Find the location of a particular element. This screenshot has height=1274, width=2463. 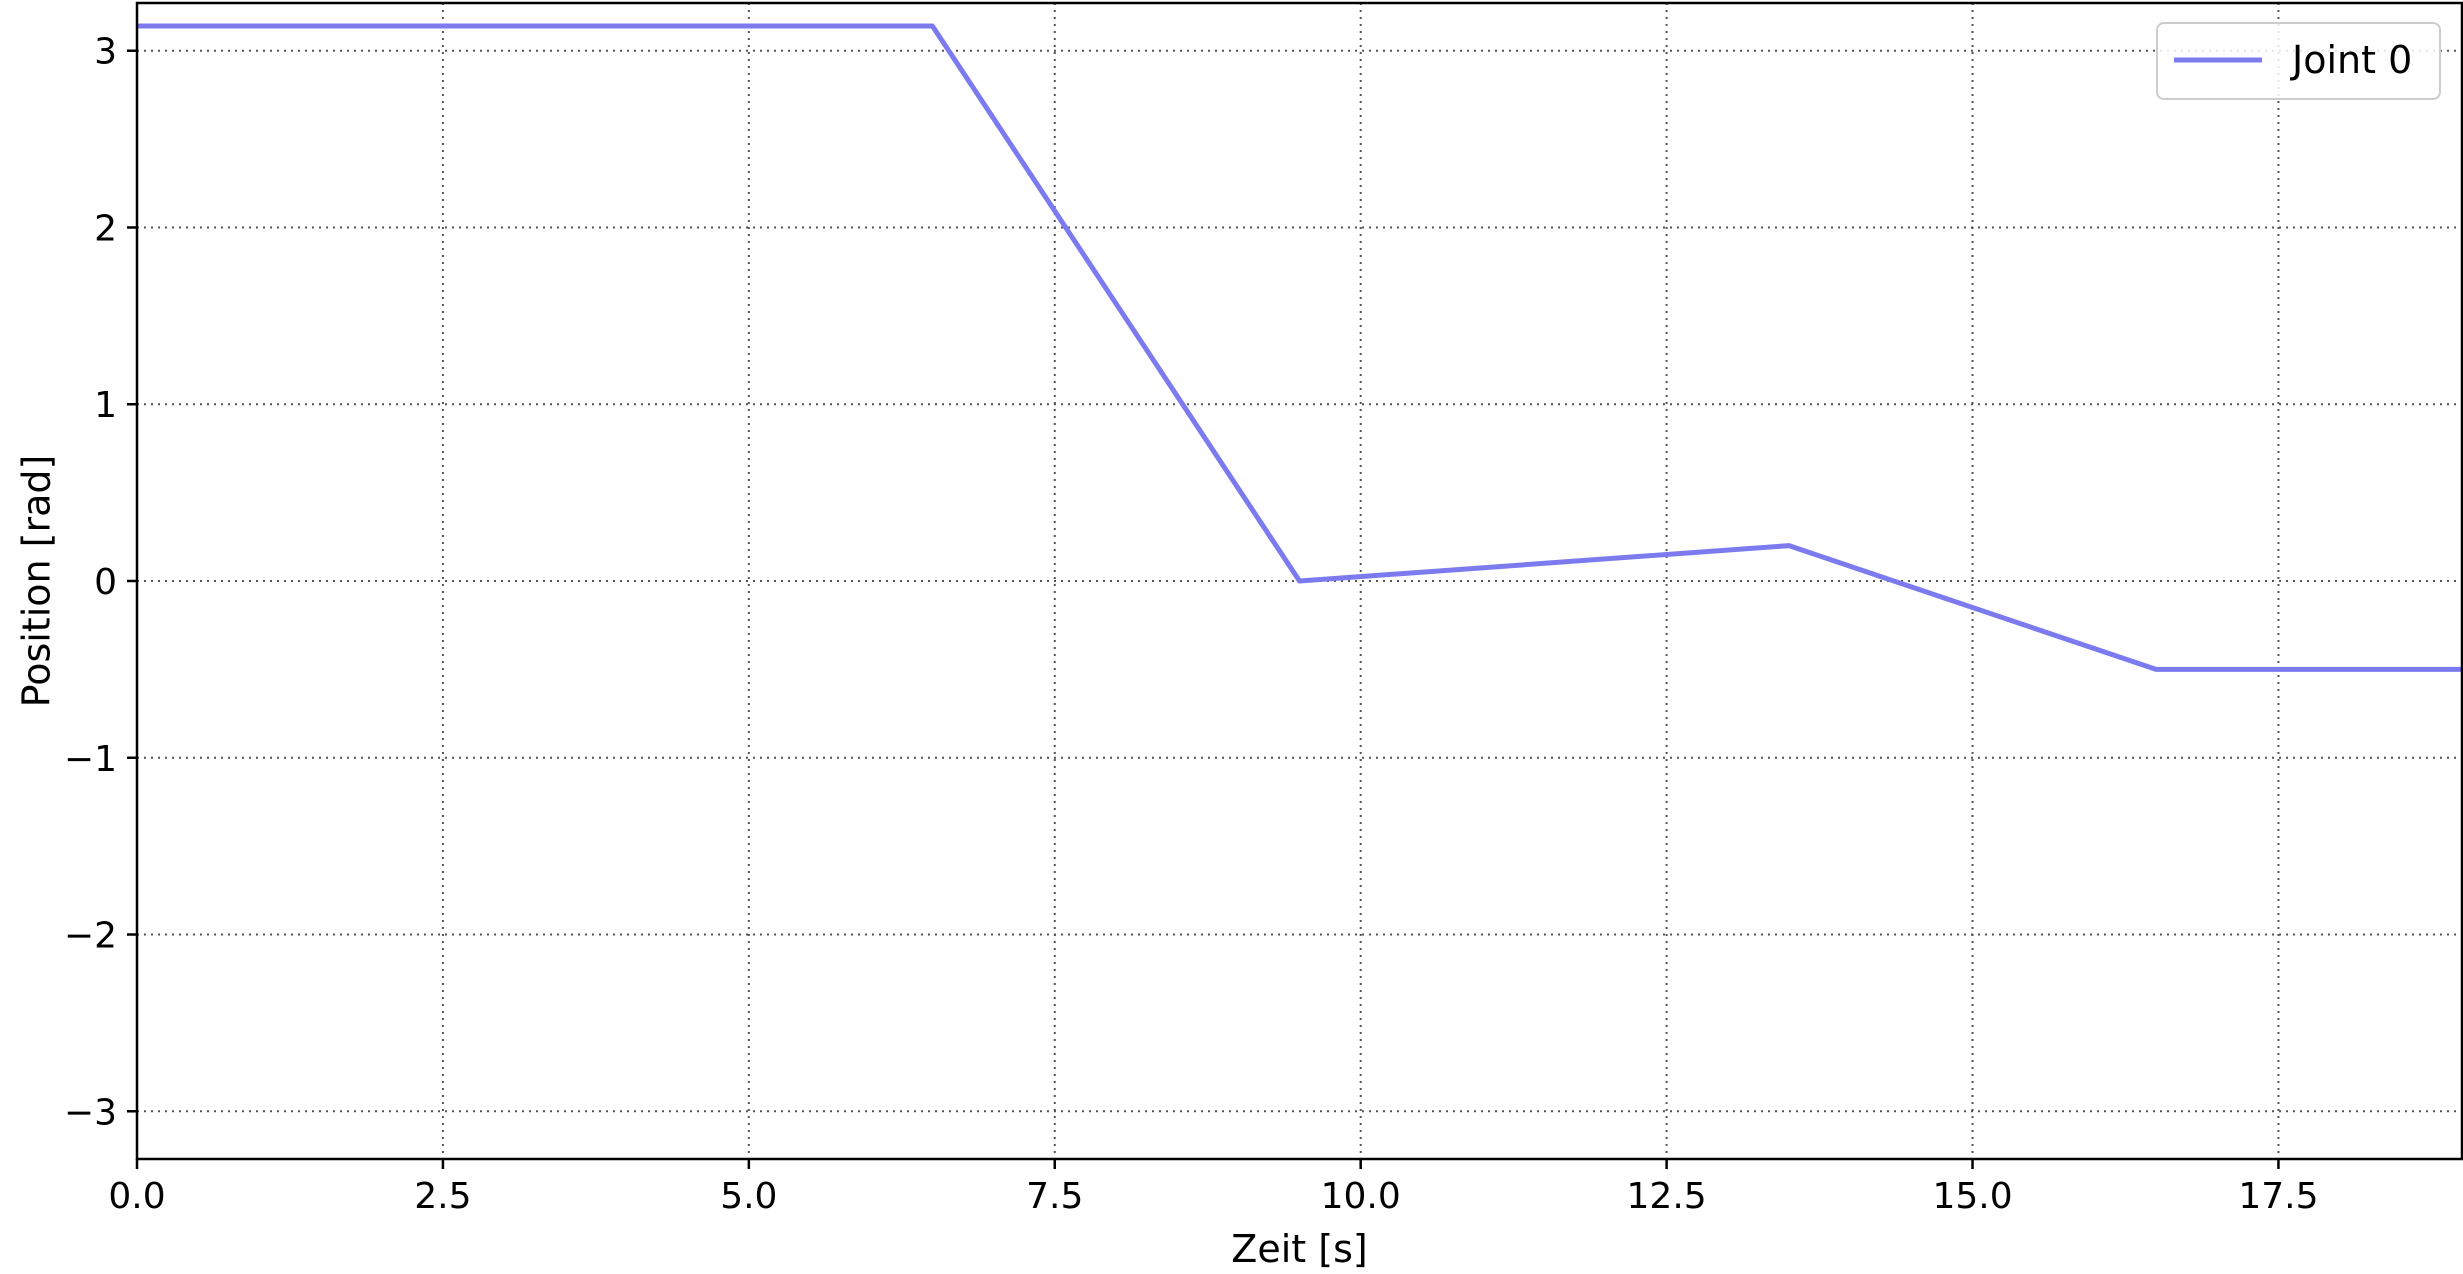

y-tick-label: 0 is located at coordinates (105, 582).